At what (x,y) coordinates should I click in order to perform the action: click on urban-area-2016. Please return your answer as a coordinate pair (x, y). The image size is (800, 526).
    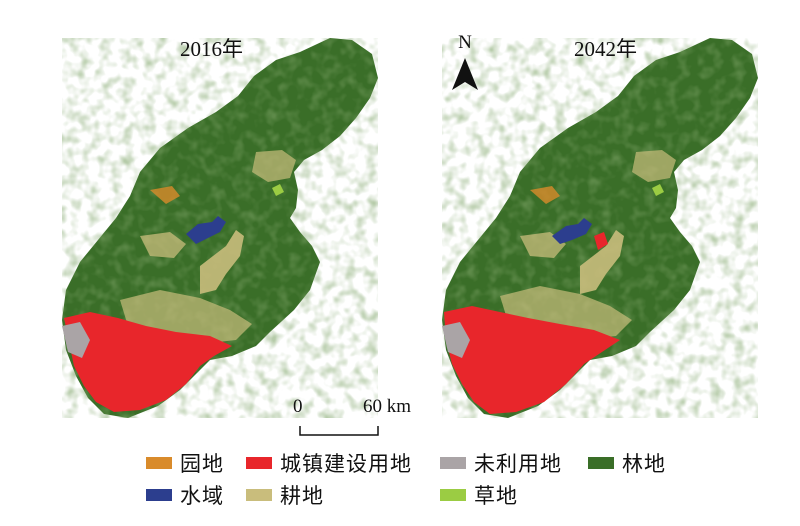
    Looking at the image, I should click on (148, 362).